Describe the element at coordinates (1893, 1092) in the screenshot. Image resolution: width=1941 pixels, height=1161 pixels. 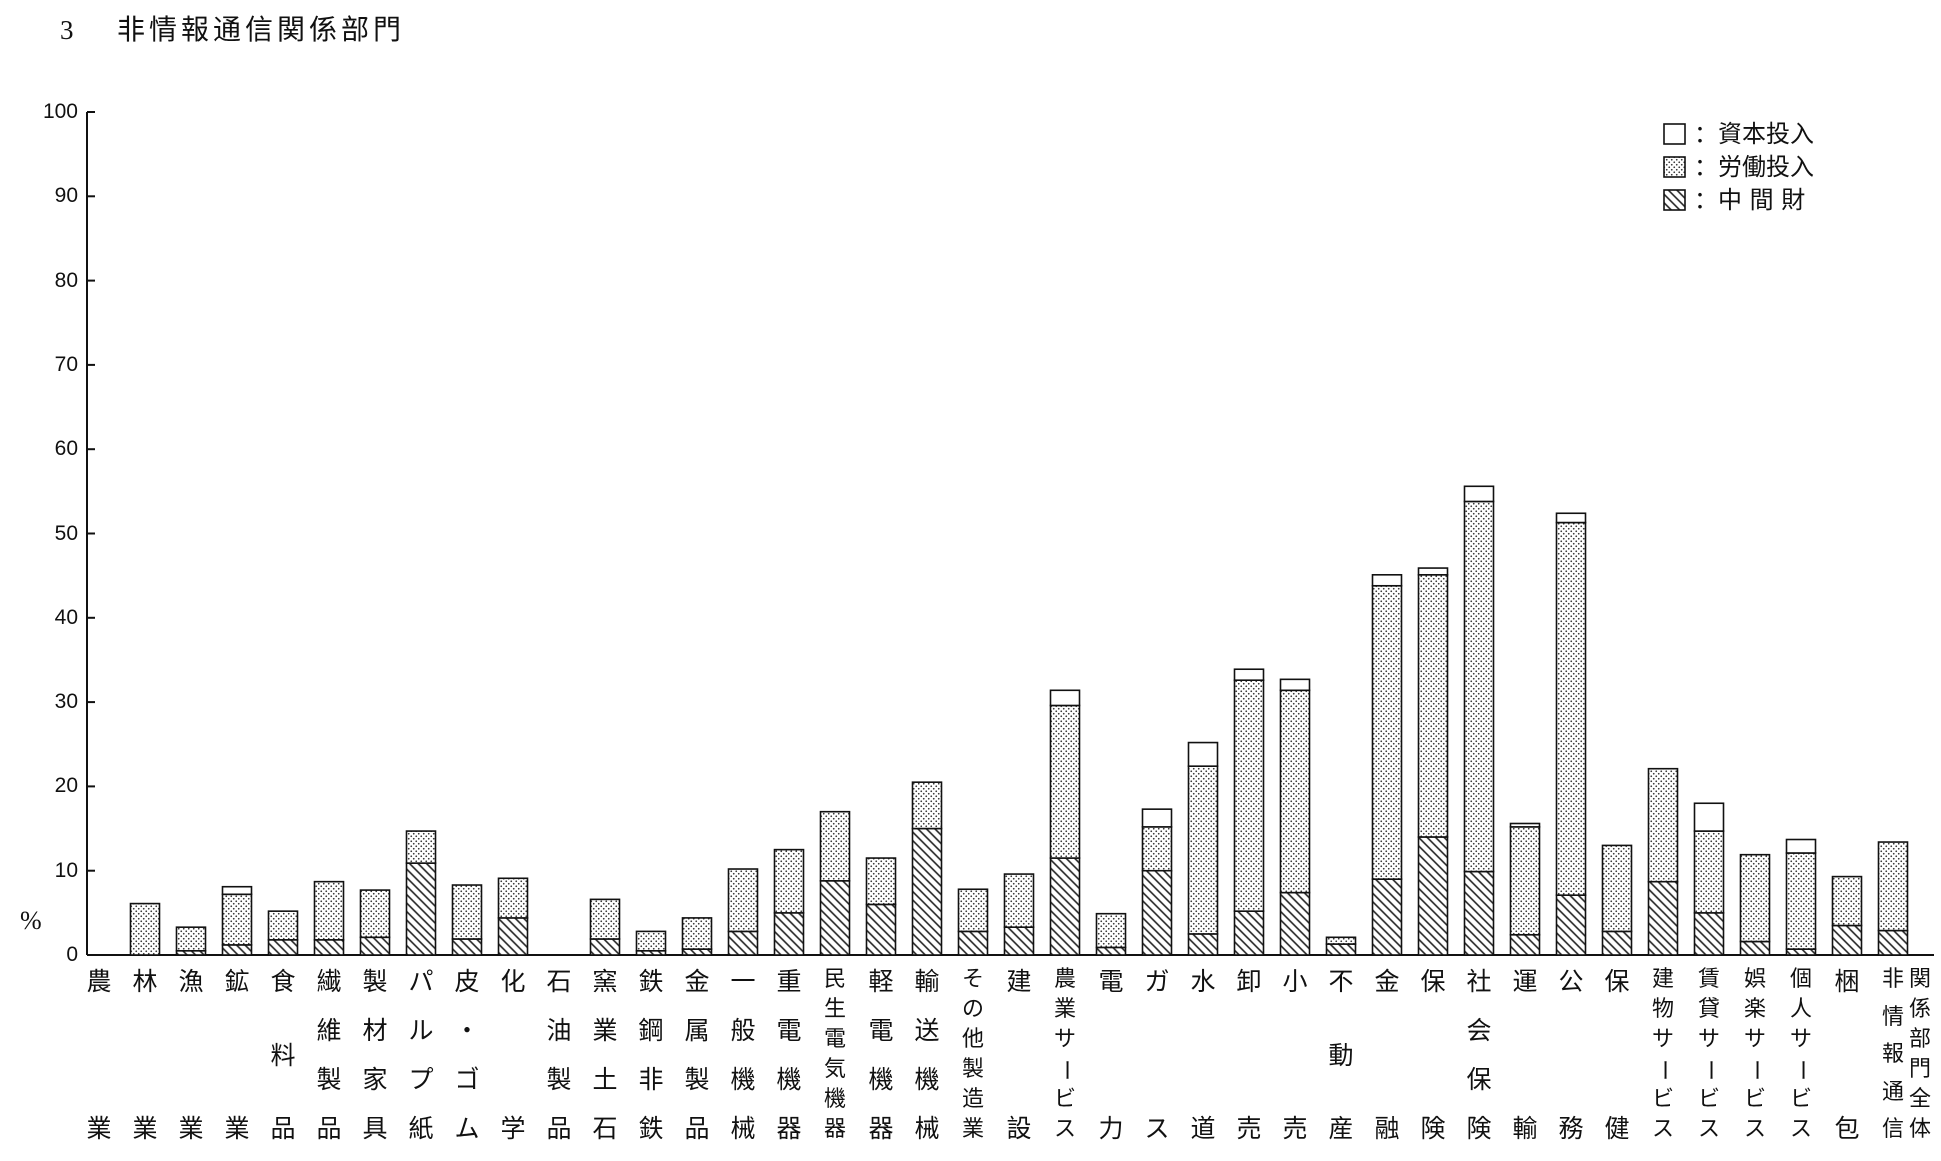
I see `category-label-char: 通` at that location.